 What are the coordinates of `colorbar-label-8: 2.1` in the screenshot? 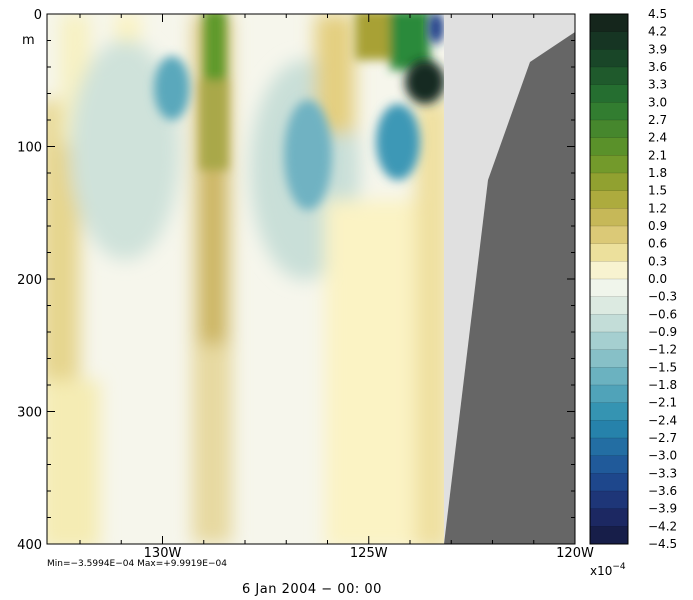 It's located at (657, 155).